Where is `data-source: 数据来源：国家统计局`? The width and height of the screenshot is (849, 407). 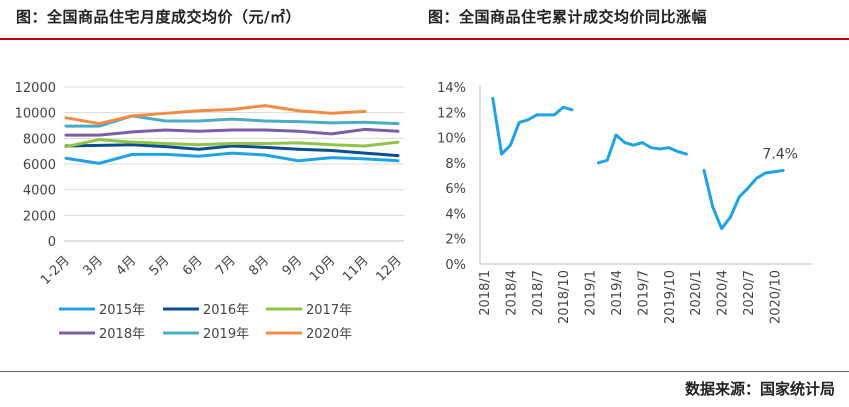
data-source: 数据来源：国家统计局 is located at coordinates (759, 389).